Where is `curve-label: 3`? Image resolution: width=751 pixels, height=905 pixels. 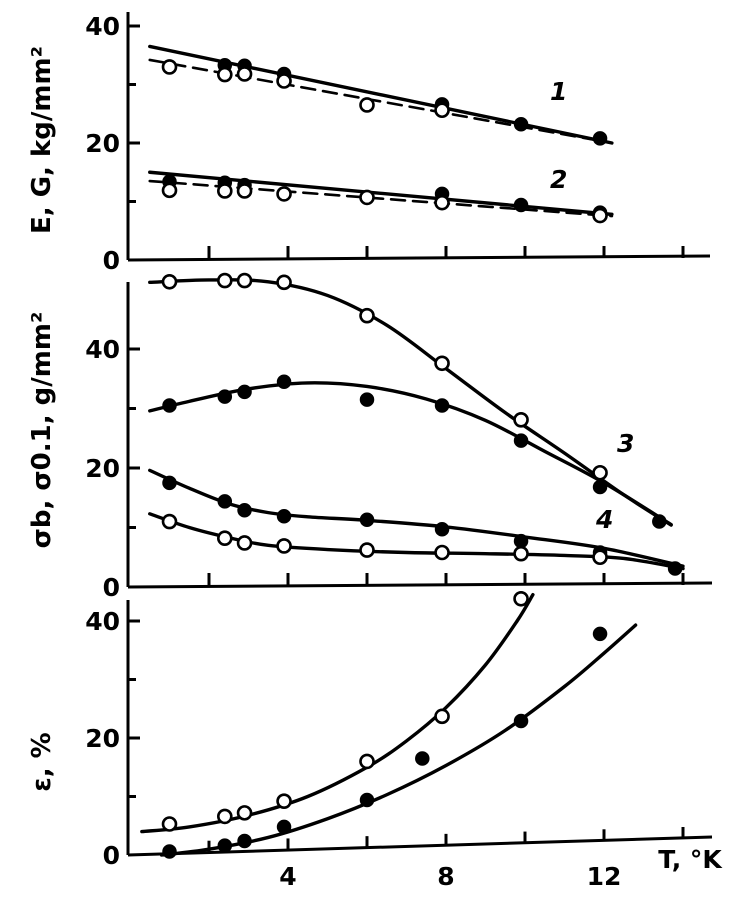 curve-label: 3 is located at coordinates (625, 443).